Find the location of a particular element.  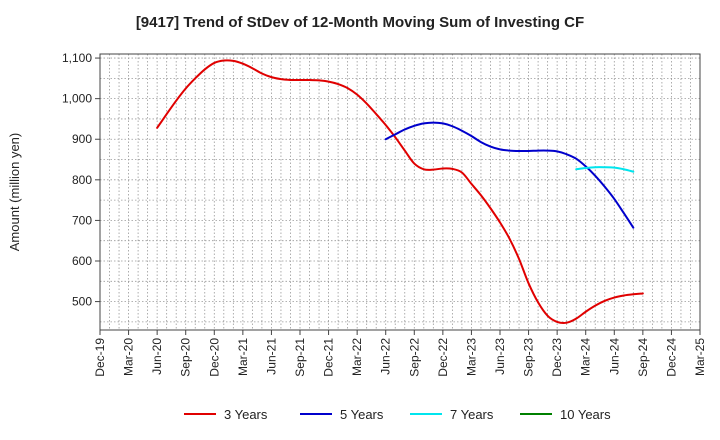

y-tick-label: 800 is located at coordinates (82, 180).